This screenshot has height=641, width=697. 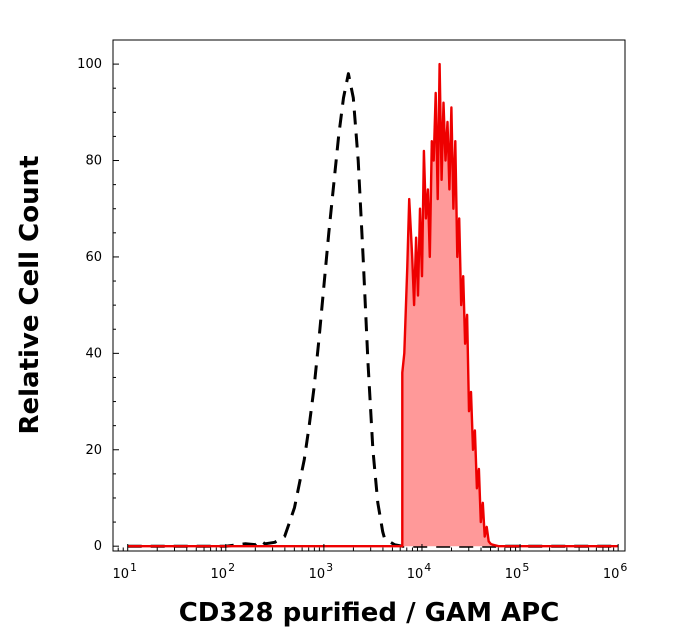 What do you see at coordinates (93, 161) in the screenshot?
I see `y-tick-label: 80` at bounding box center [93, 161].